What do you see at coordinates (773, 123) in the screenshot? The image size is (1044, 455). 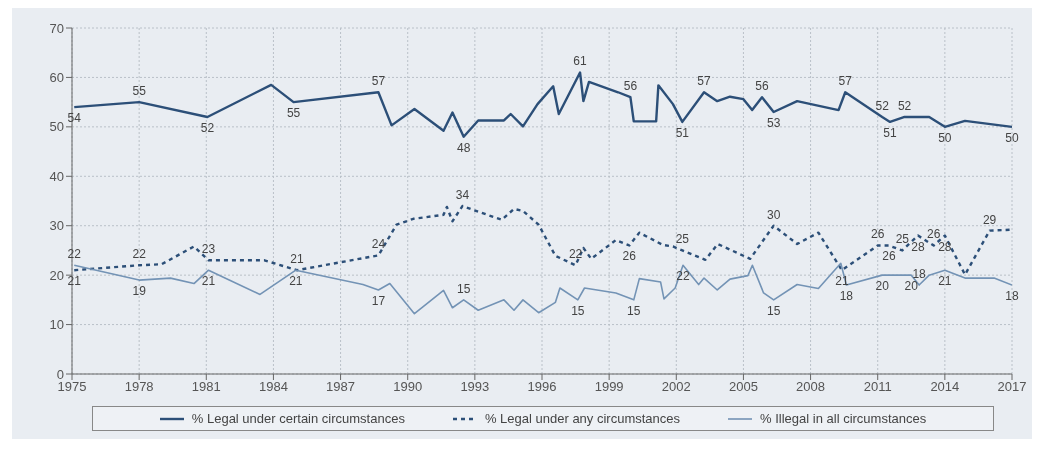 I see `data-label: 53` at bounding box center [773, 123].